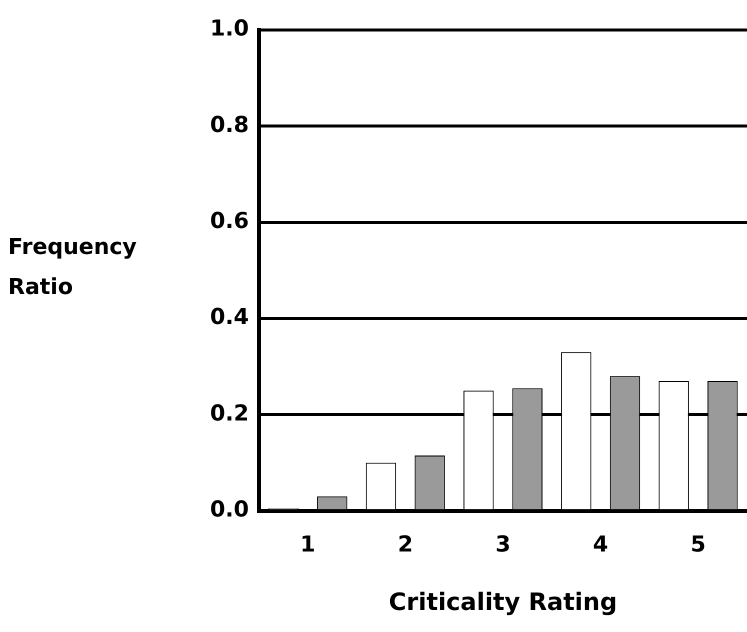 Image resolution: width=747 pixels, height=632 pixels. I want to click on y-tick-label: 0.6, so click(229, 221).